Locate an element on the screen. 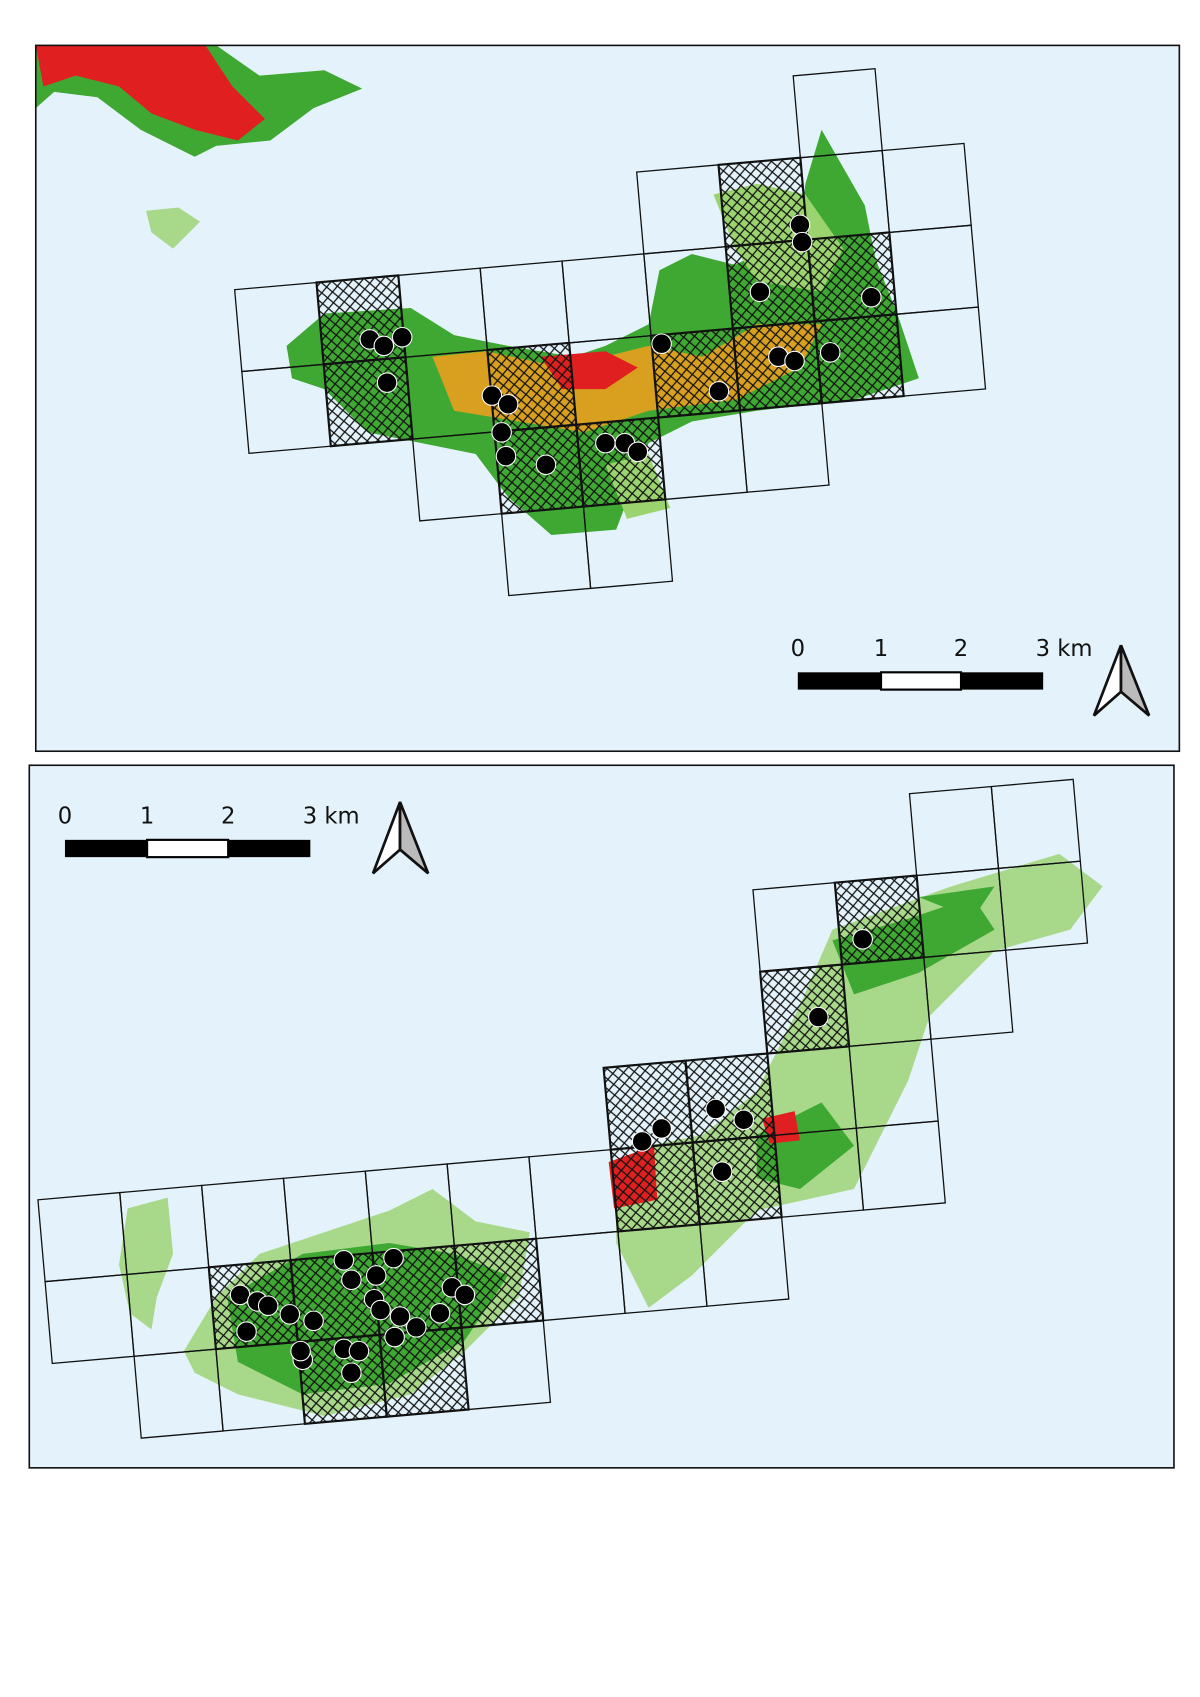 The width and height of the screenshot is (1200, 1697). island is located at coordinates (602, 332).